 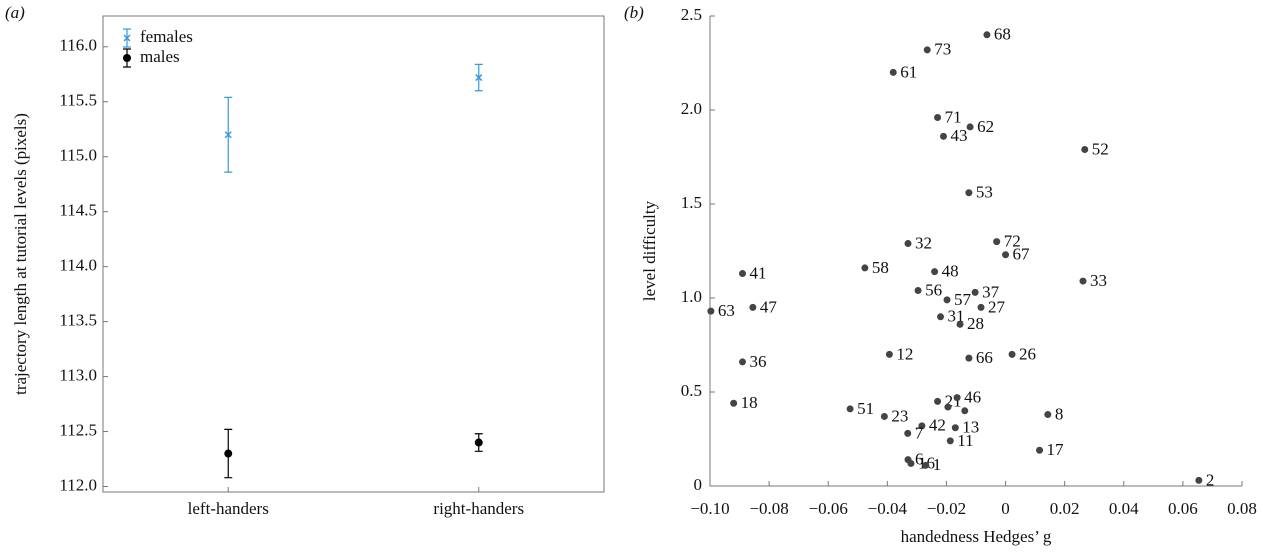 I want to click on point-label: 26, so click(x=1027, y=353).